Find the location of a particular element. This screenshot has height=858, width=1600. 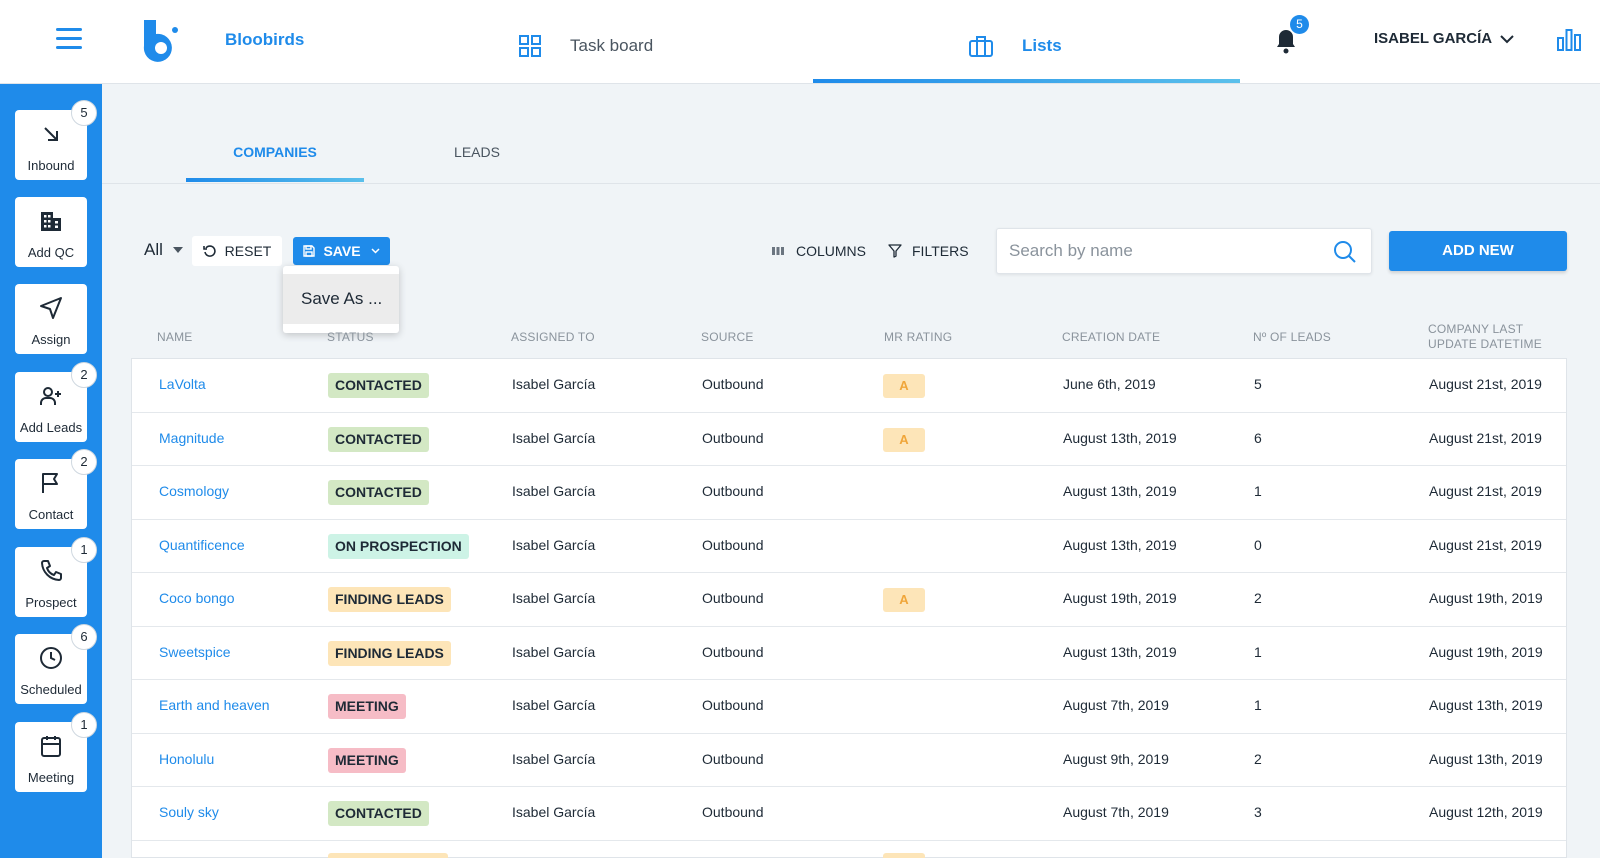

bar-chart-icon is located at coordinates (1569, 40).